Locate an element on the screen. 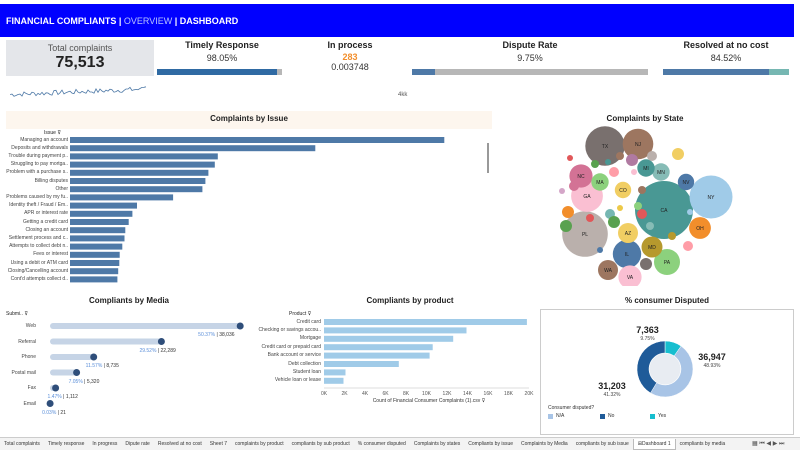 The width and height of the screenshot is (800, 450). legend-item-no: No is located at coordinates (607, 416).